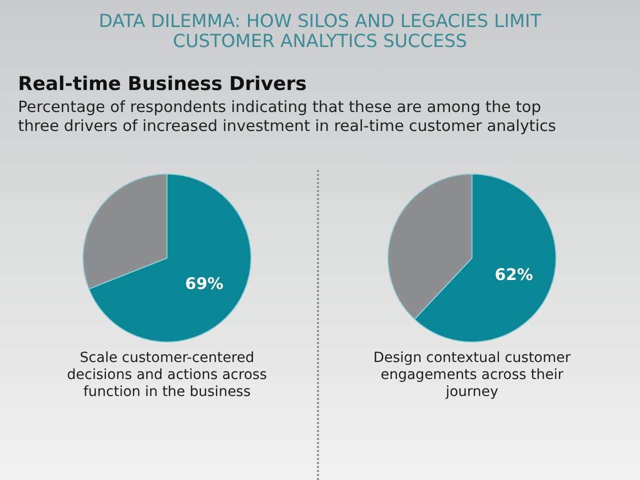 This screenshot has width=640, height=480. I want to click on text: DATA DILEMMA: HOW SILOS AND LEGACIES LIMIT CUSTOMER ANALYTICS SUCCESS, so click(320, 31).